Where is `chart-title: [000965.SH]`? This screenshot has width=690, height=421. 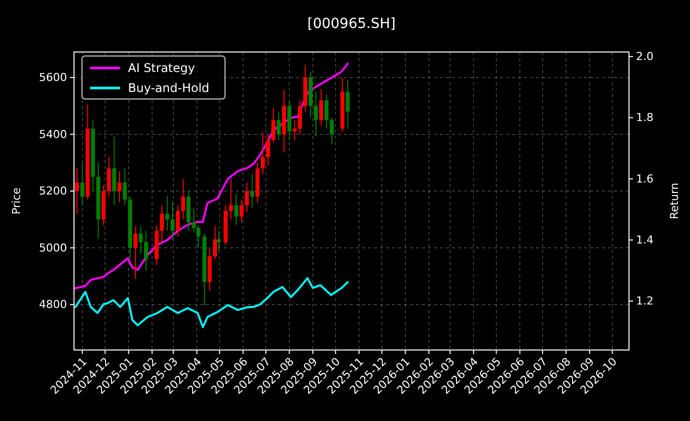 chart-title: [000965.SH] is located at coordinates (351, 24).